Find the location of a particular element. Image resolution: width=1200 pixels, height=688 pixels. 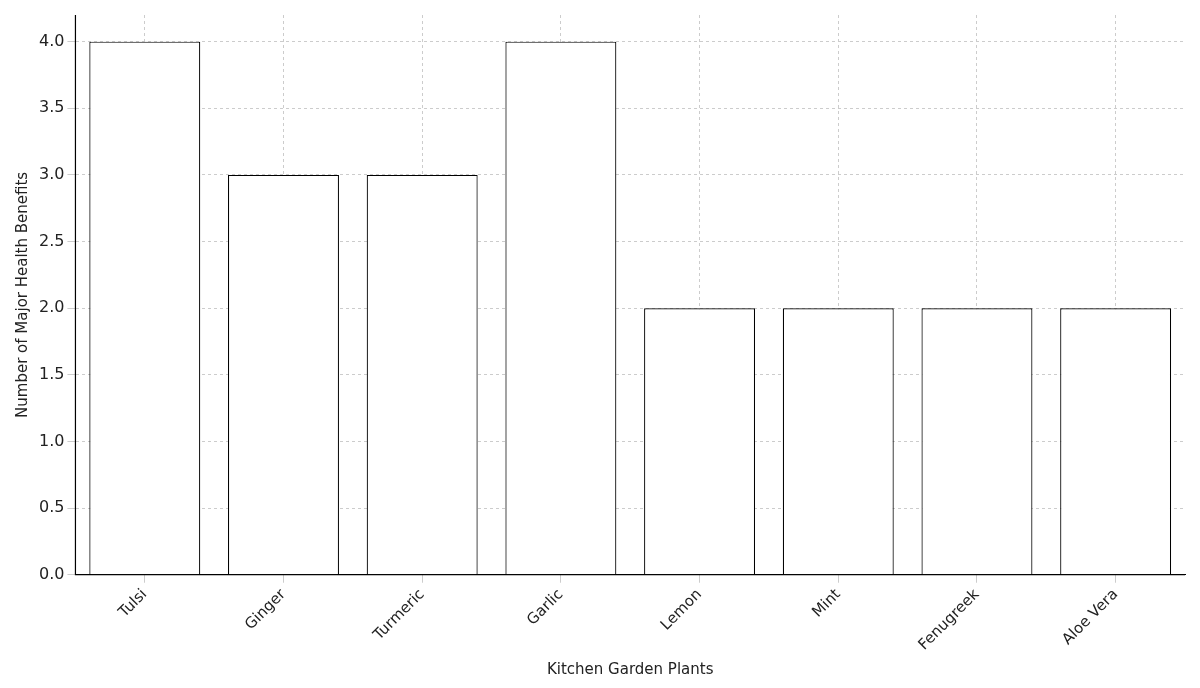

y-tick-label: 2.5 is located at coordinates (51, 240).